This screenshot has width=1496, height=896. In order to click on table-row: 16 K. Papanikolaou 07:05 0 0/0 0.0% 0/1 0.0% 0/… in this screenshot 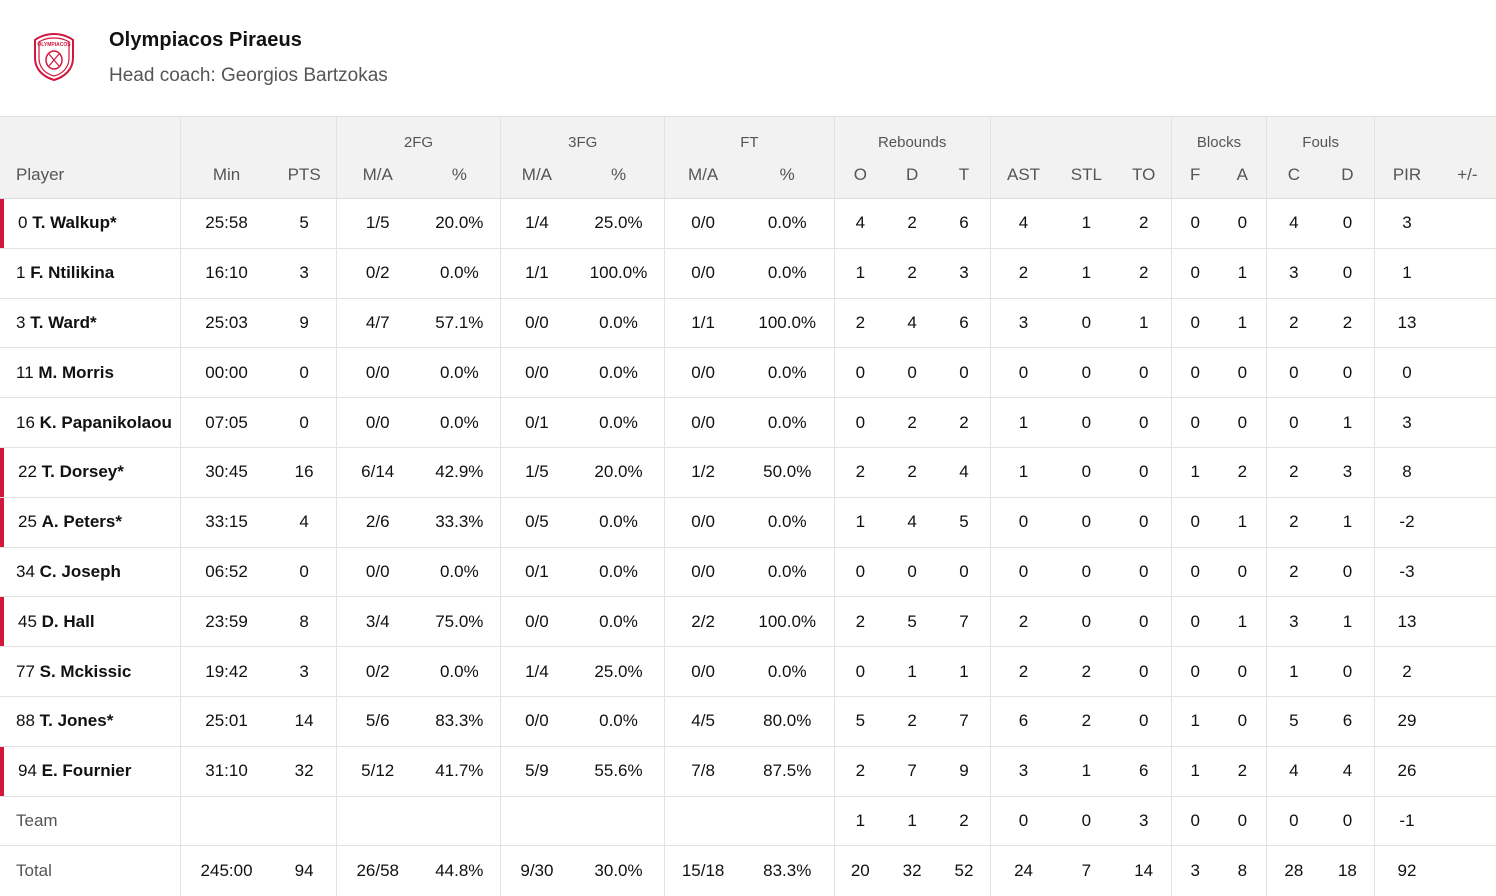, I will do `click(748, 422)`.